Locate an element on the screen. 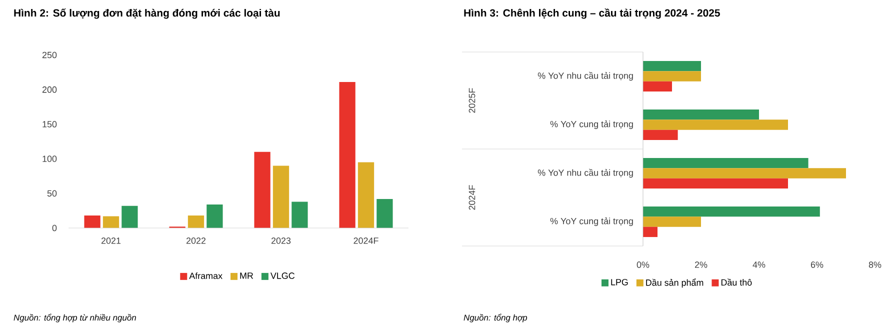  y-tick-label: 100 is located at coordinates (49, 159).